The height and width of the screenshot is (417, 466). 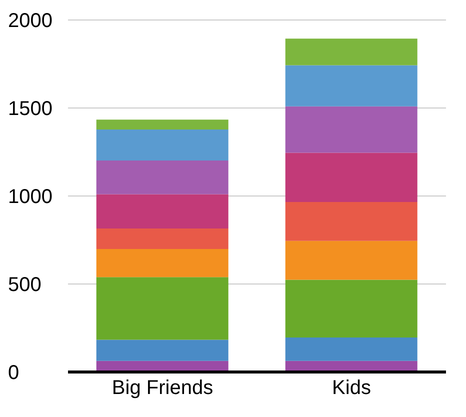 What do you see at coordinates (351, 388) in the screenshot?
I see `x-tick-label: Kids` at bounding box center [351, 388].